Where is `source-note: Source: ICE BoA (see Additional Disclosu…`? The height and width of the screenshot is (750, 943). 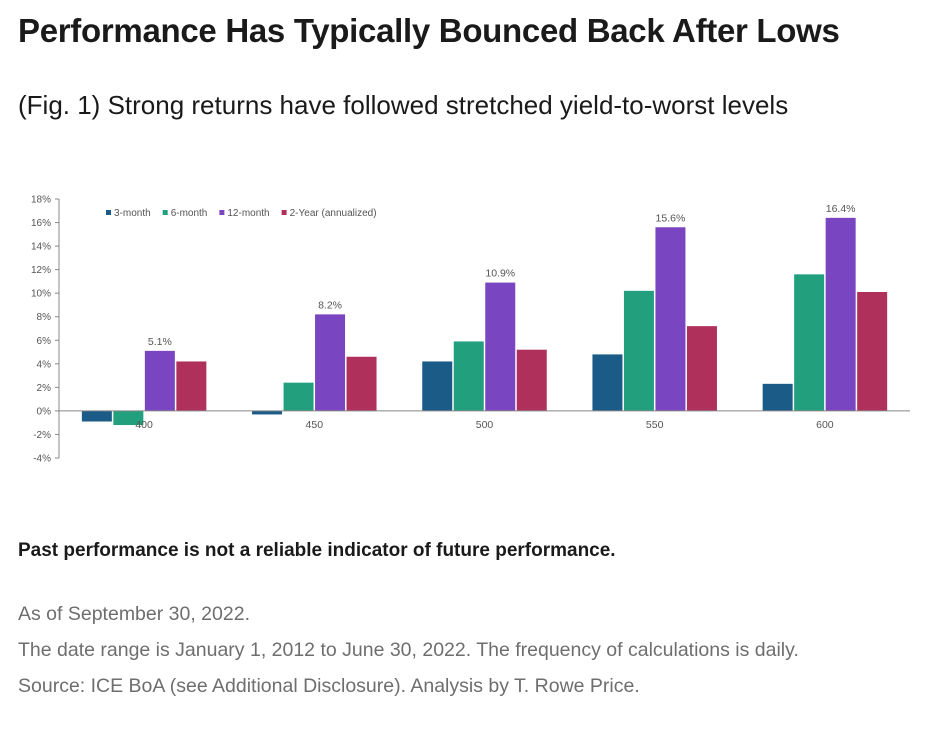
source-note: Source: ICE BoA (see Additional Disclosu… is located at coordinates (329, 686).